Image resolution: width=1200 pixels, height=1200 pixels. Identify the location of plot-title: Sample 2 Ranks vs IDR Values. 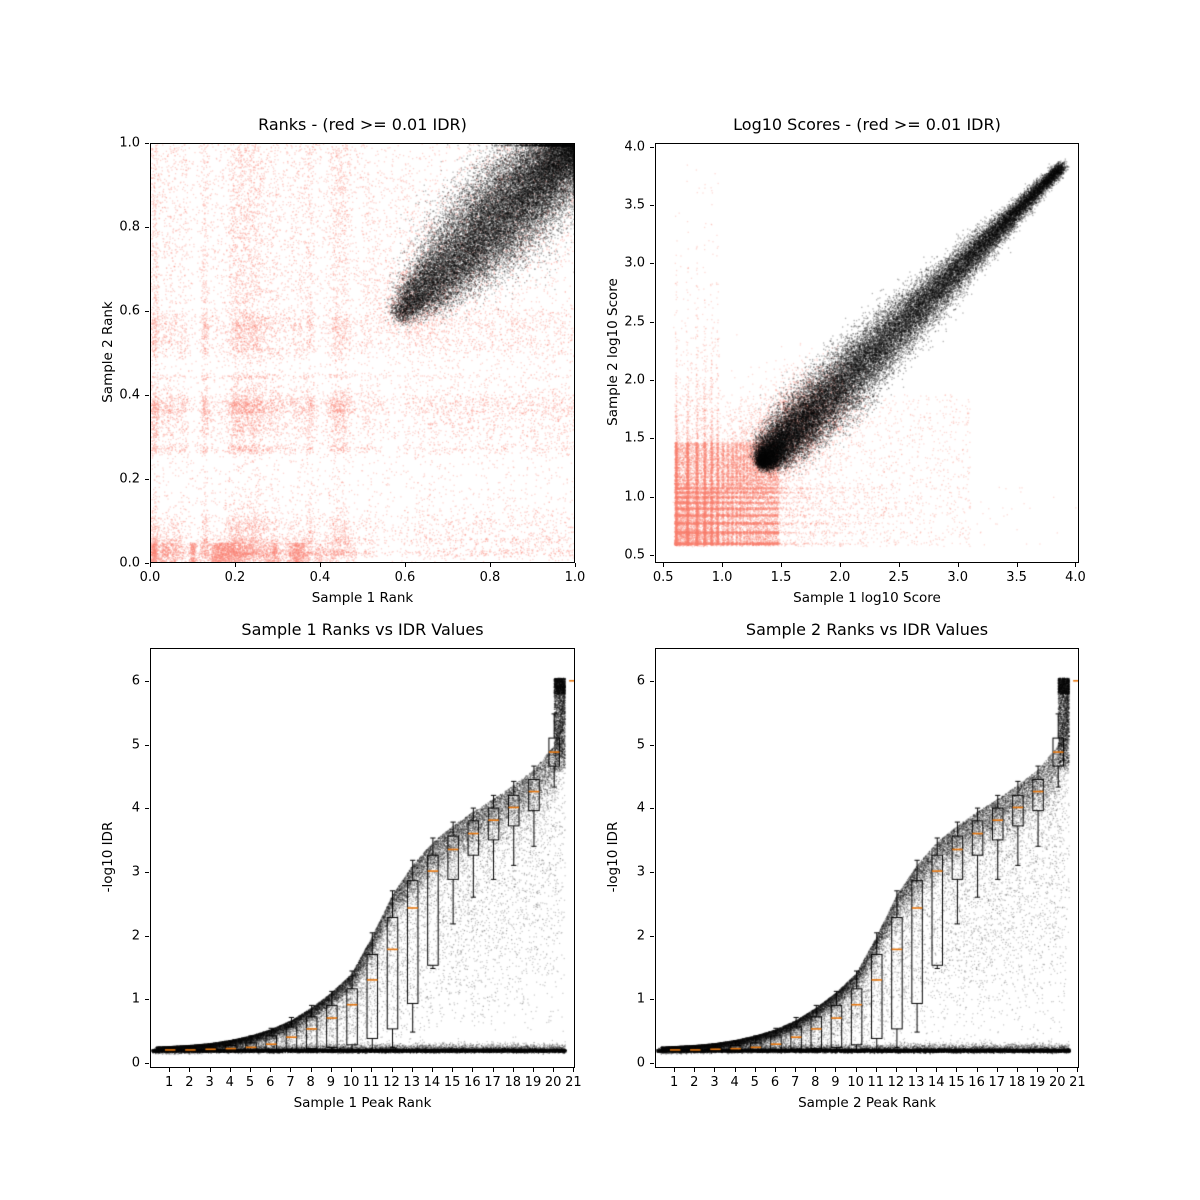
(867, 629).